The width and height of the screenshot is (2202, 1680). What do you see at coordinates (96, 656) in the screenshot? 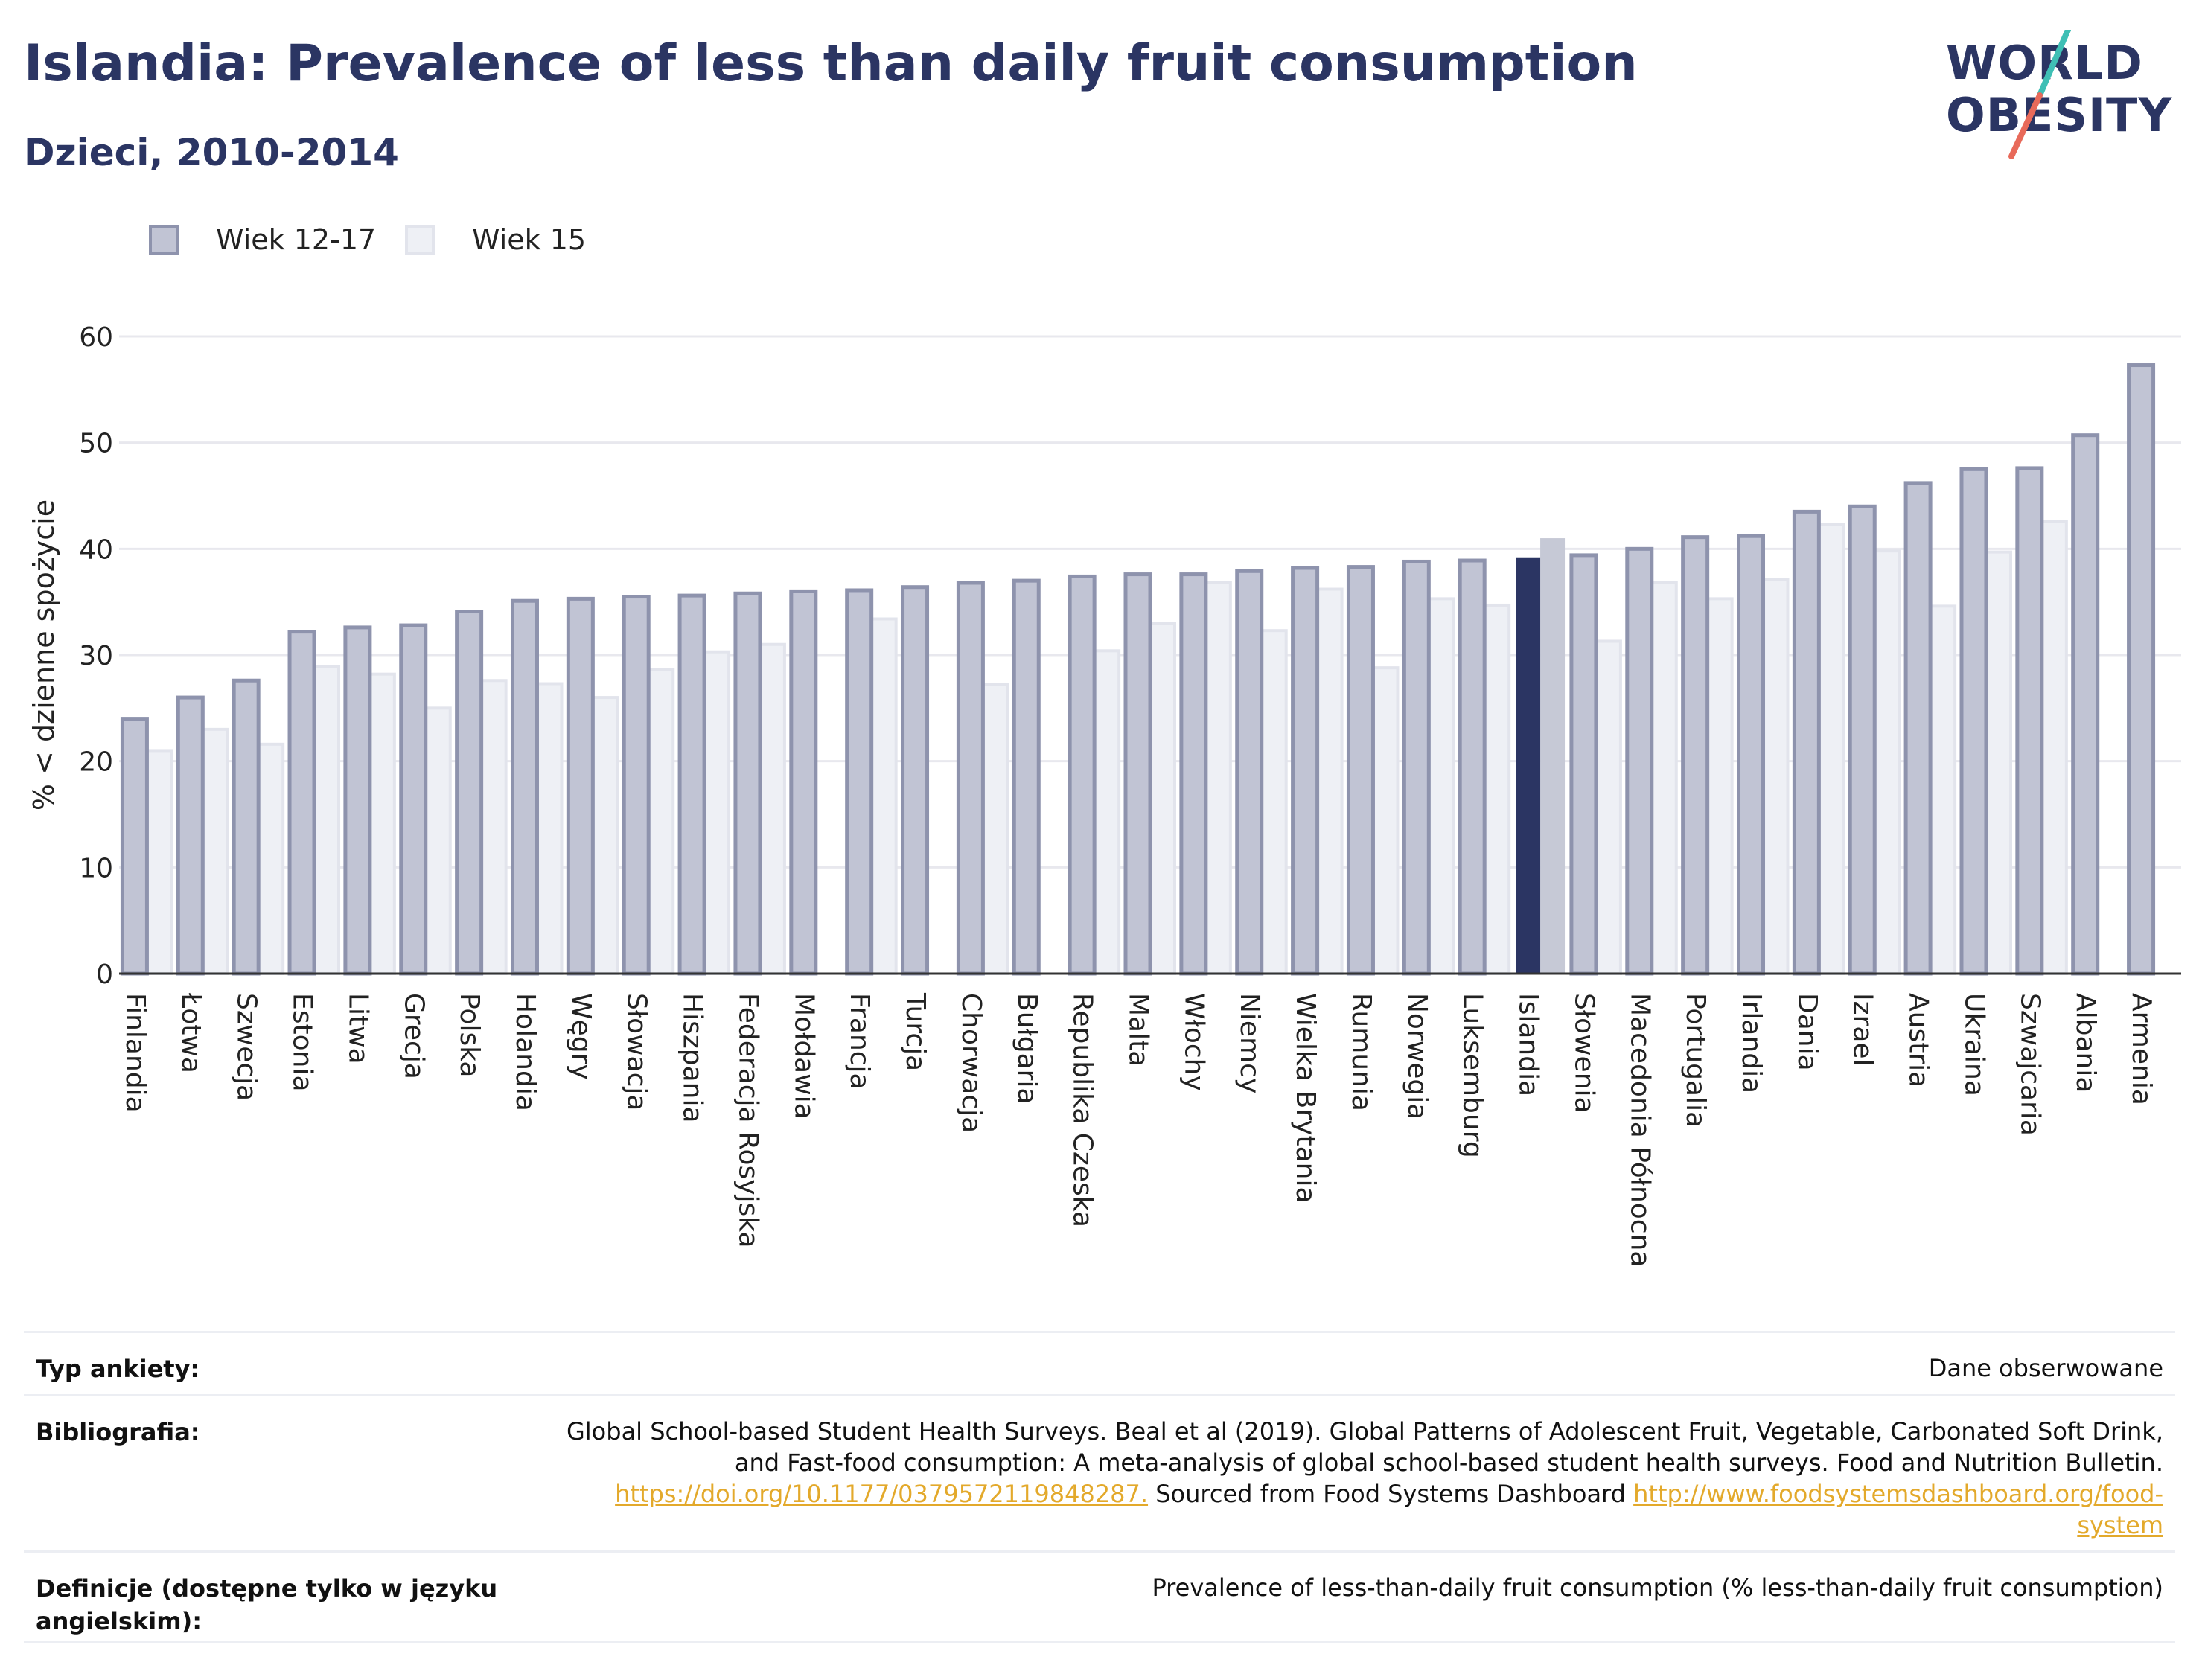
I see `y-tick-label: 30` at bounding box center [96, 656].